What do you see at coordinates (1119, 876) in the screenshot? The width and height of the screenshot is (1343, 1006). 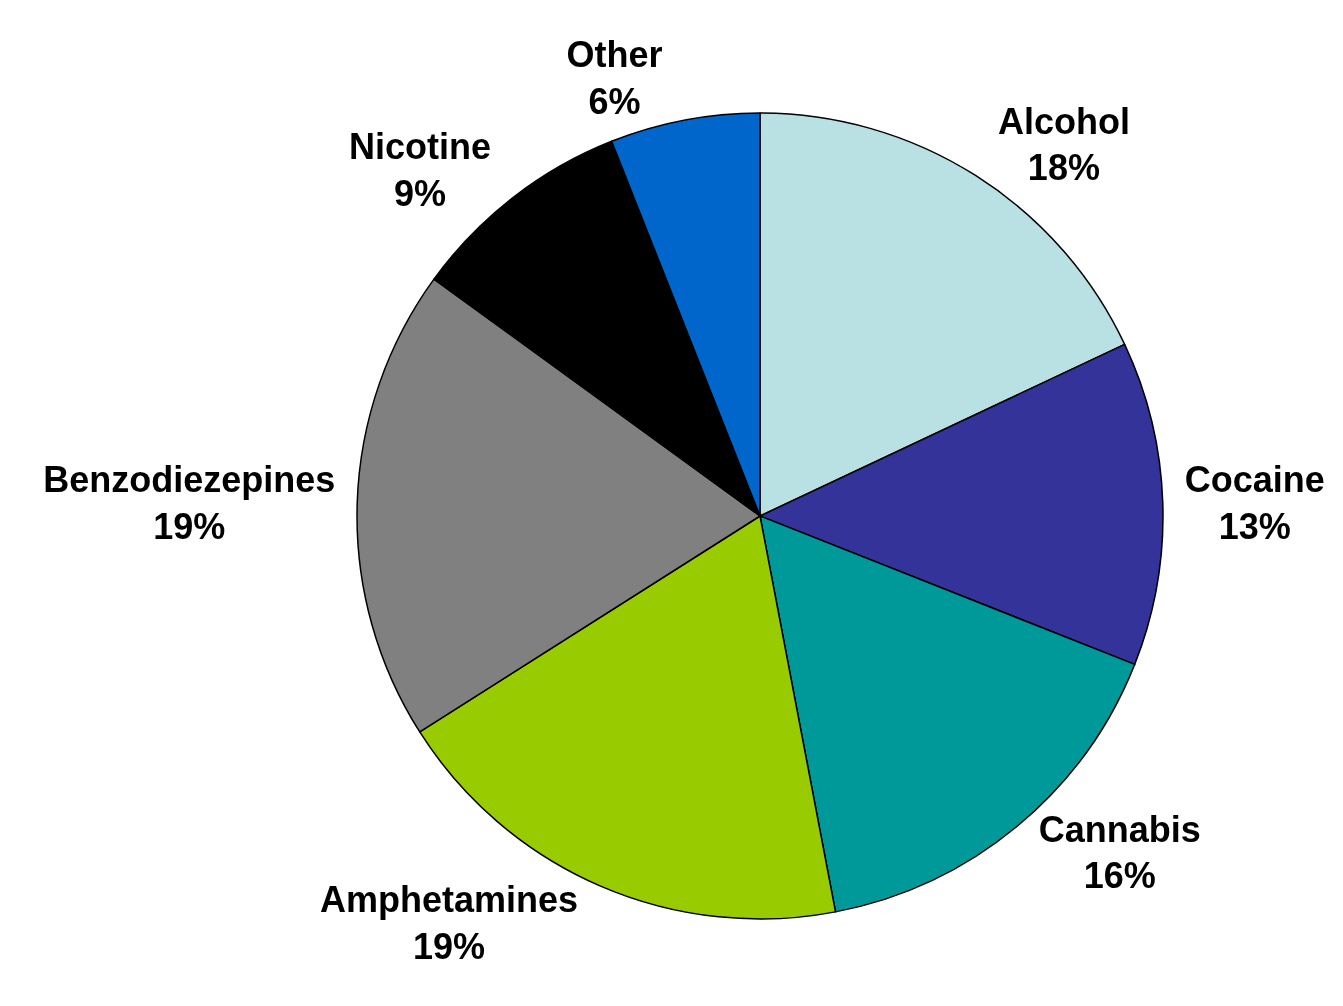 I see `data-label: 16%` at bounding box center [1119, 876].